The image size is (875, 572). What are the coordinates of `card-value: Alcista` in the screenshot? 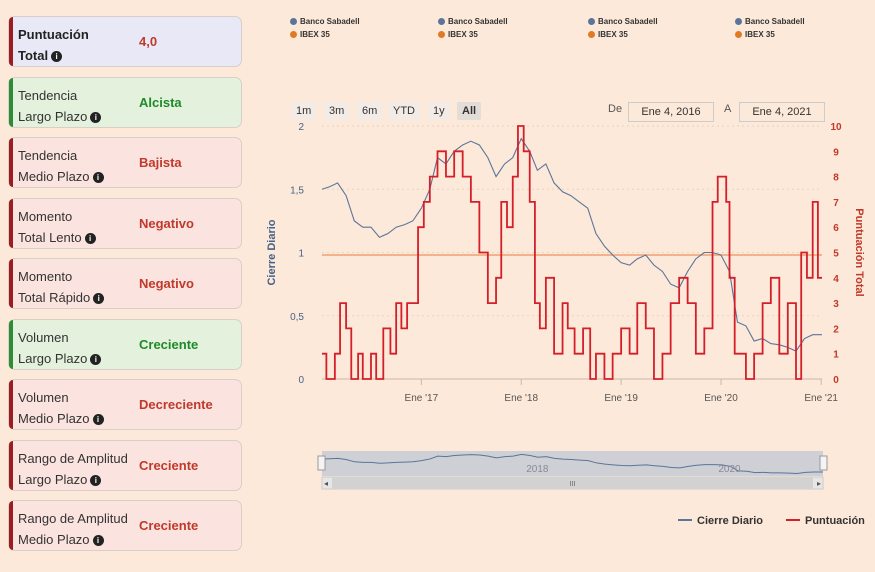 It's located at (160, 102).